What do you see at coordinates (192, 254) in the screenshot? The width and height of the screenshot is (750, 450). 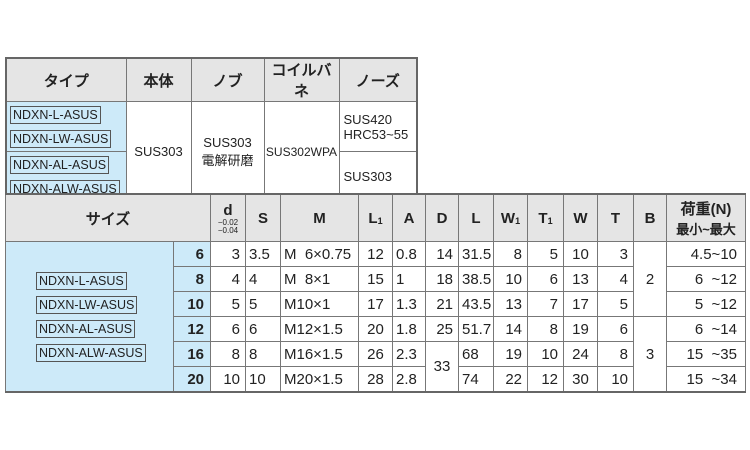 I see `size-value: 6` at bounding box center [192, 254].